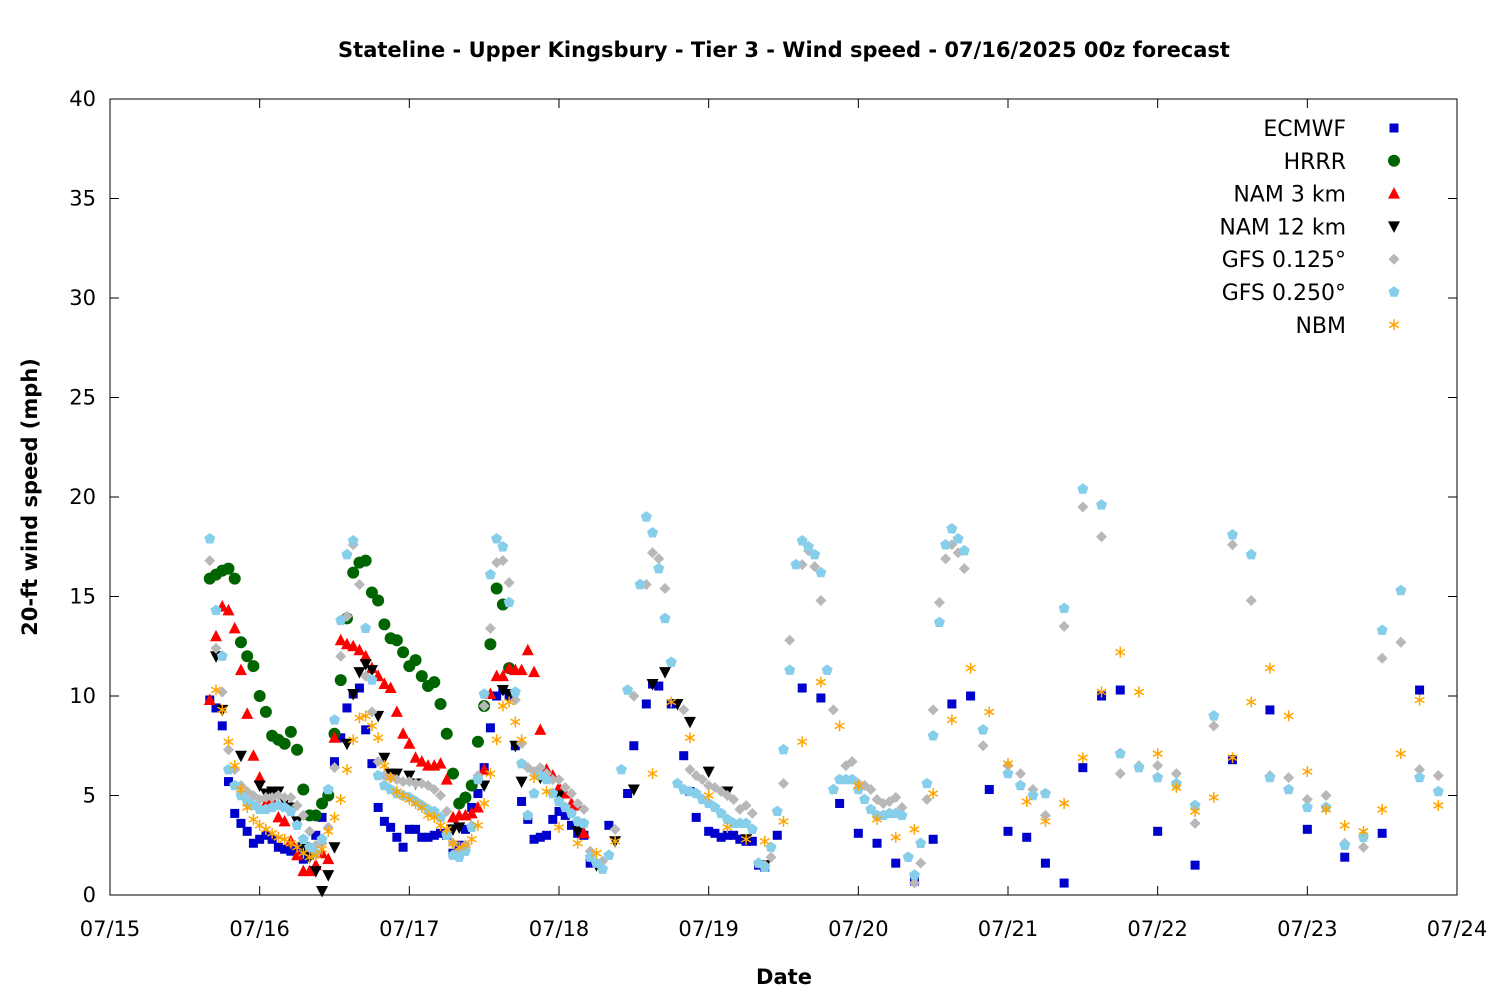 The width and height of the screenshot is (1500, 1000). What do you see at coordinates (708, 929) in the screenshot?
I see `x-tick-label: 07/19` at bounding box center [708, 929].